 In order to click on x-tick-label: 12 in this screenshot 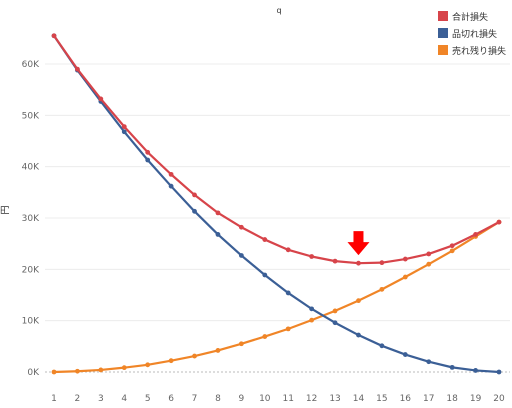, I will do `click(311, 399)`.